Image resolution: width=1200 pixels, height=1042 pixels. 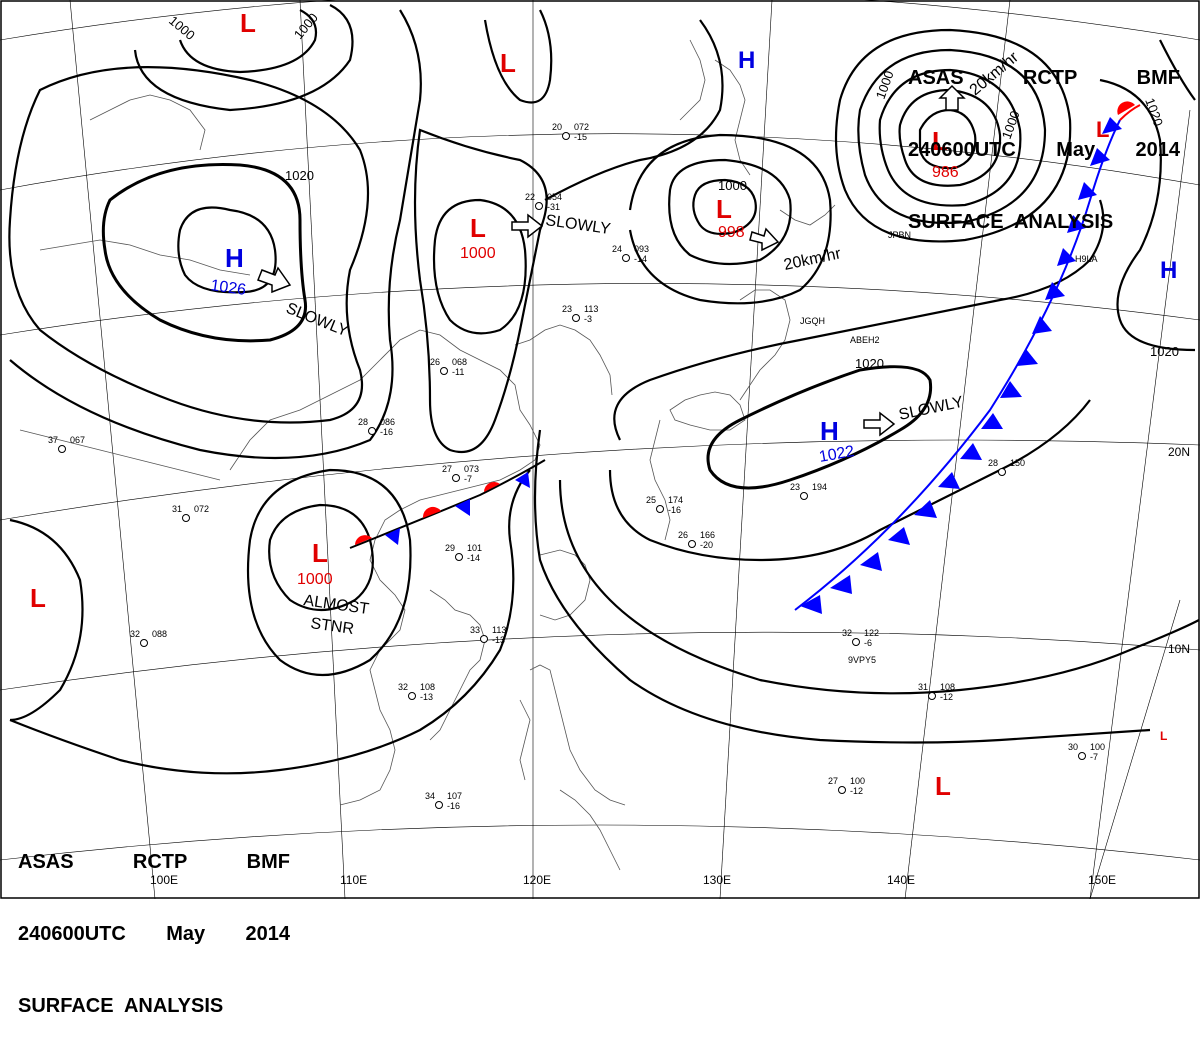 What do you see at coordinates (228, 288) in the screenshot?
I see `high-value-1026: 1026` at bounding box center [228, 288].